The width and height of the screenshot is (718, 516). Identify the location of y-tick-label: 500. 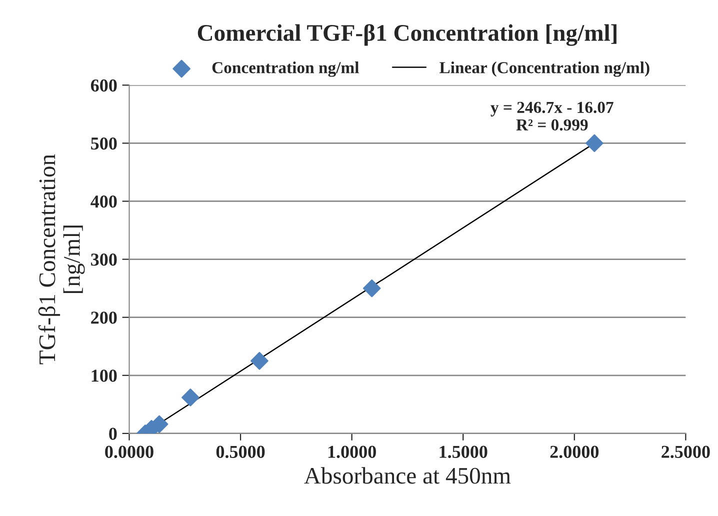
(104, 143).